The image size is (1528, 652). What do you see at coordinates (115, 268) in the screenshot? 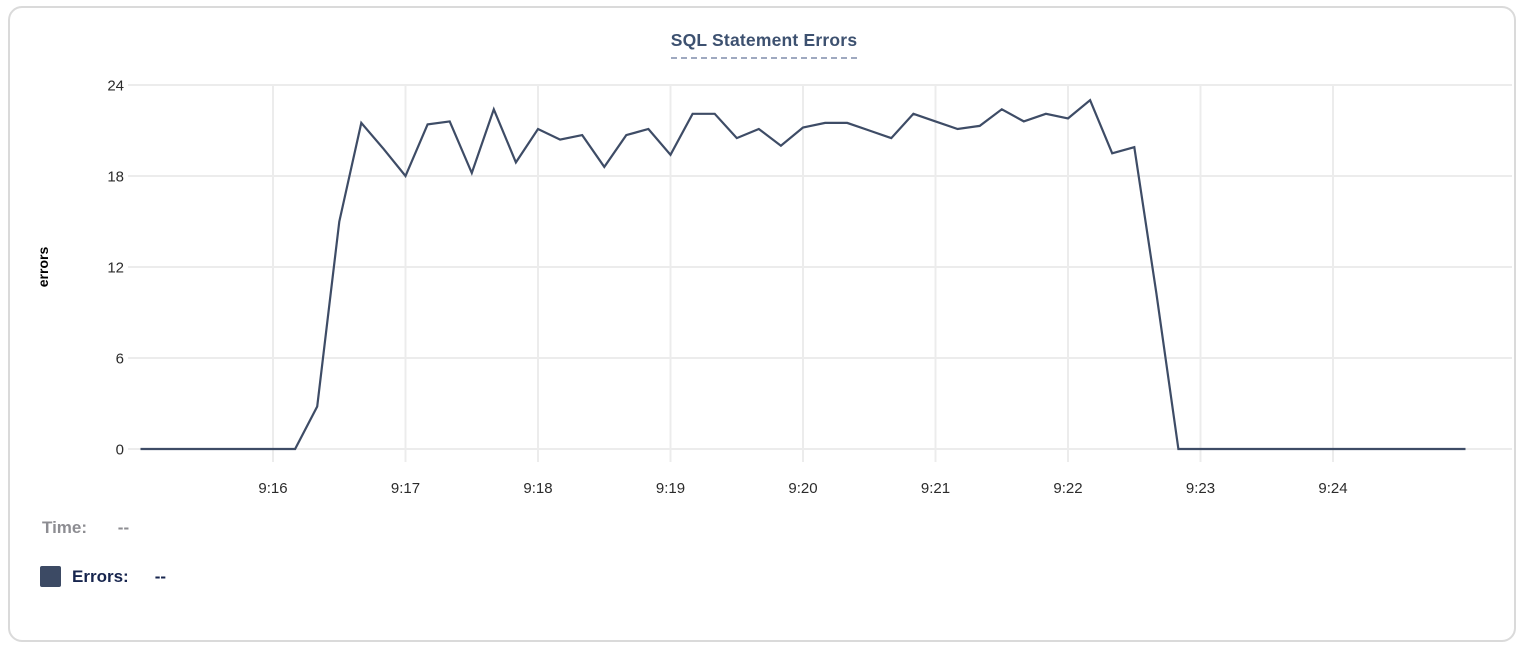
I see `y-tick-label: 12` at bounding box center [115, 268].